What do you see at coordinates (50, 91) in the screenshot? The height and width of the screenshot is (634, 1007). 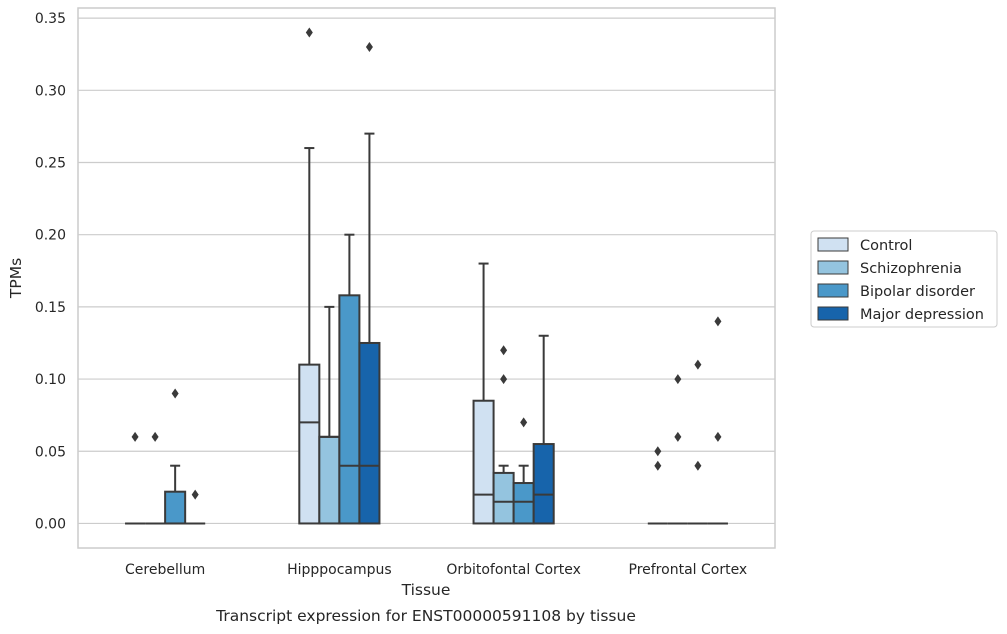 I see `y-tick-label: 0.30` at bounding box center [50, 91].